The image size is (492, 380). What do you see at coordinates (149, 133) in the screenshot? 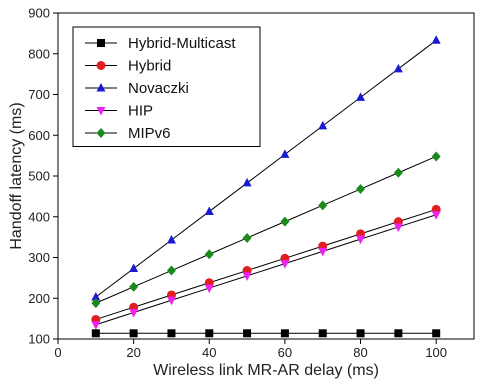
I see `legend-label: MIPv6` at bounding box center [149, 133].